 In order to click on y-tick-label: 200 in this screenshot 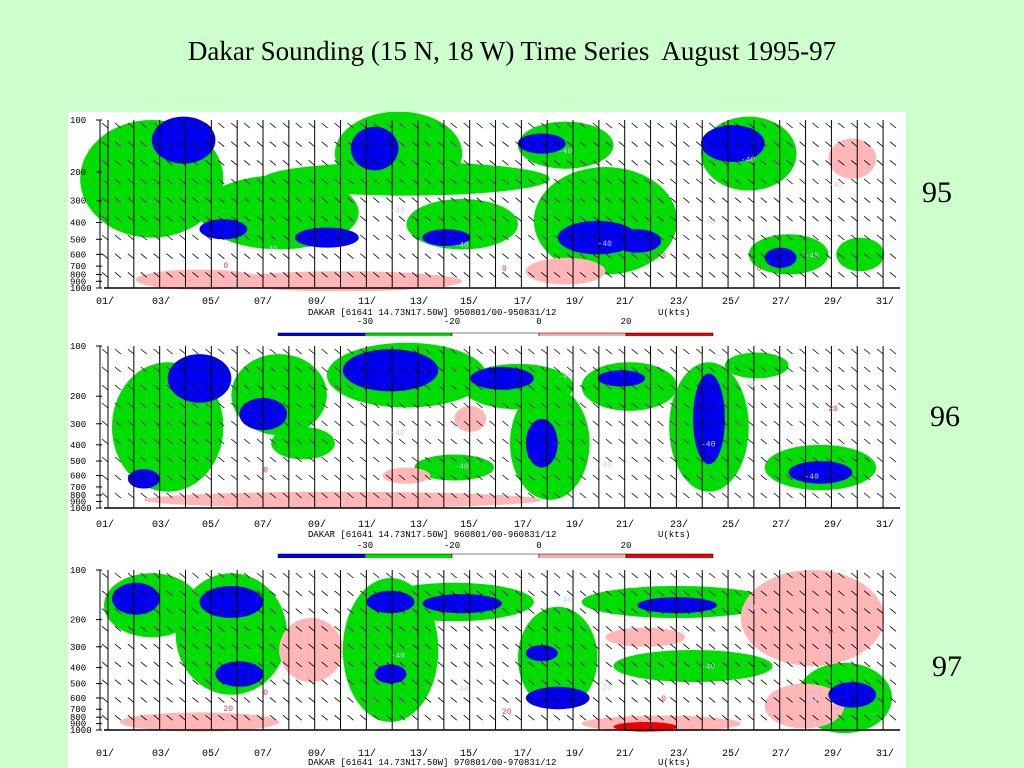, I will do `click(78, 621)`.